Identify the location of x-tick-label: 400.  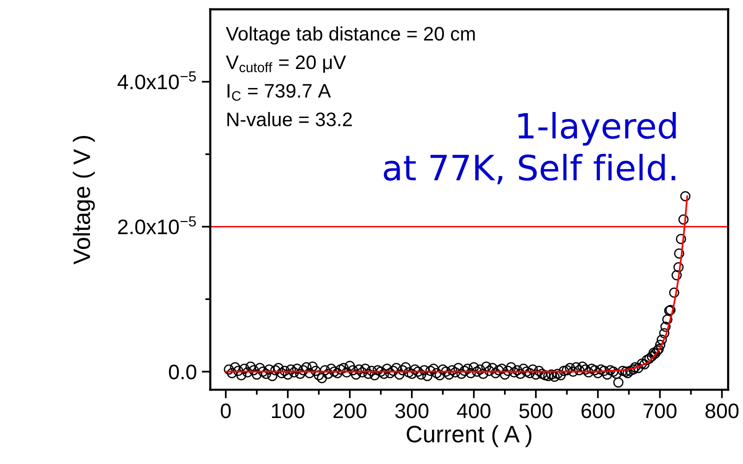
(473, 411).